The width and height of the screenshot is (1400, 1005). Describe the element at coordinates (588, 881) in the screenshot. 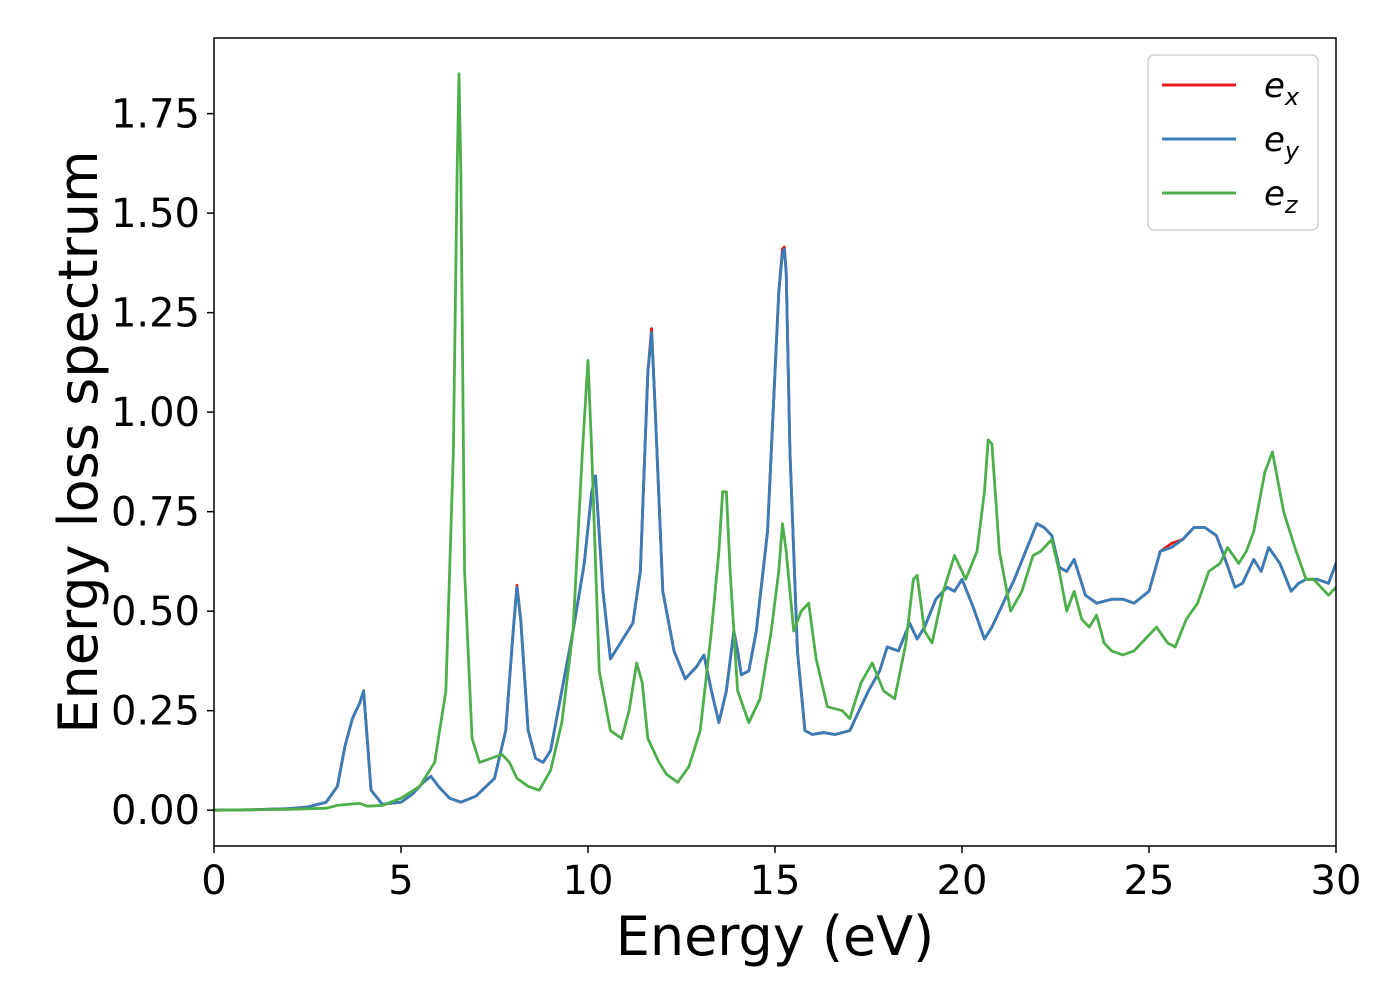

I see `x-tick-label: 10` at that location.